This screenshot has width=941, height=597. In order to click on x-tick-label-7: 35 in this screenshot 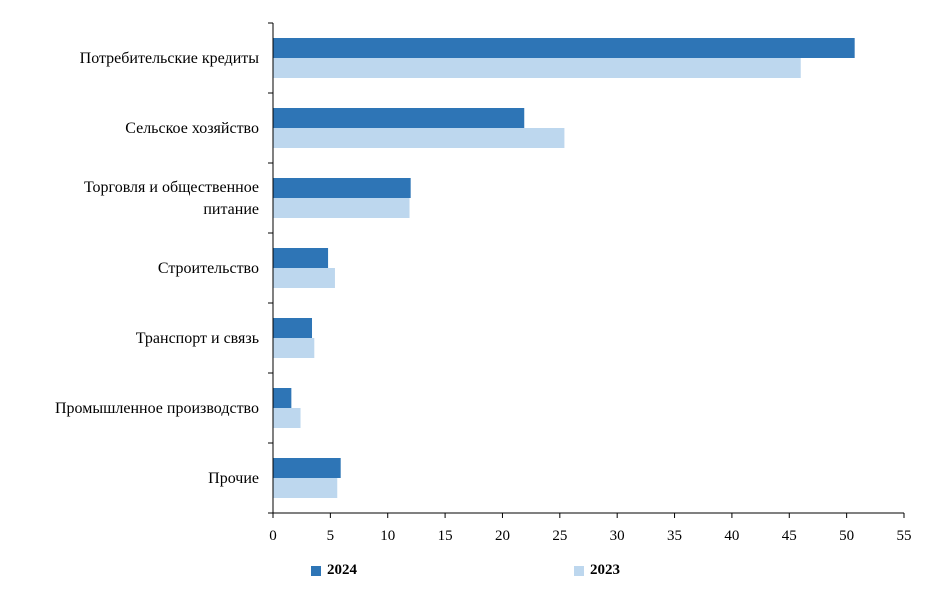, I will do `click(674, 536)`.